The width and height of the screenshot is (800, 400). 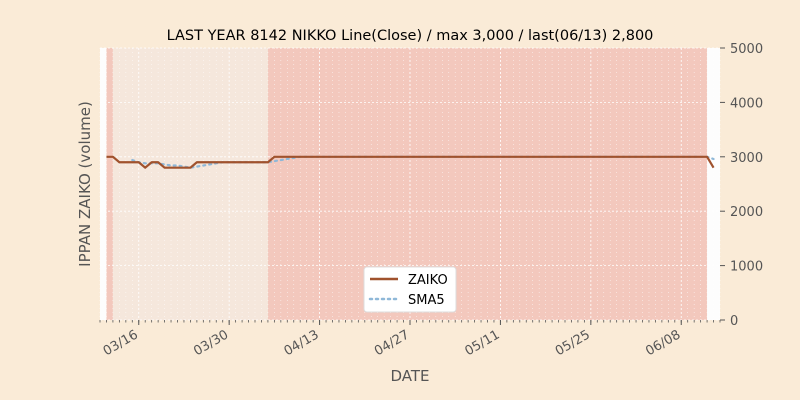 I want to click on y-tick-label: 4000, so click(x=746, y=103).